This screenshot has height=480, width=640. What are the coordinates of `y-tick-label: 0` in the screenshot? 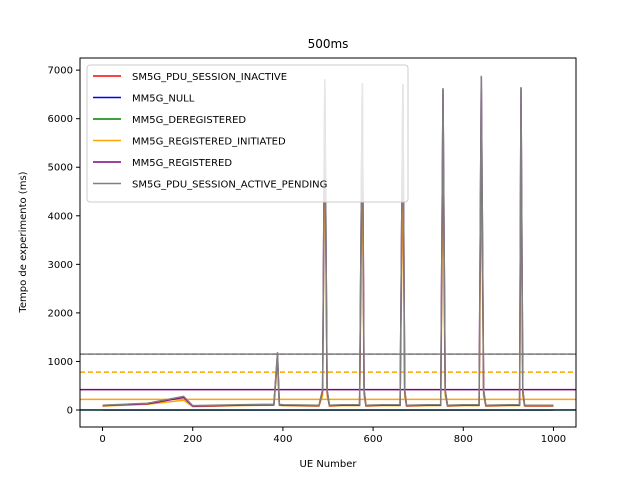 It's located at (70, 411).